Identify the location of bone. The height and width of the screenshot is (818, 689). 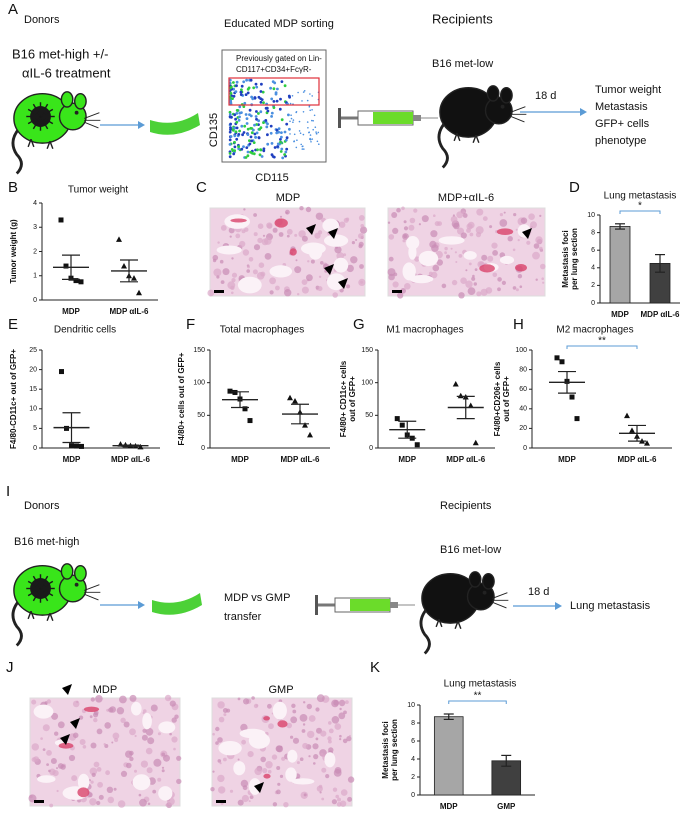
(175, 124).